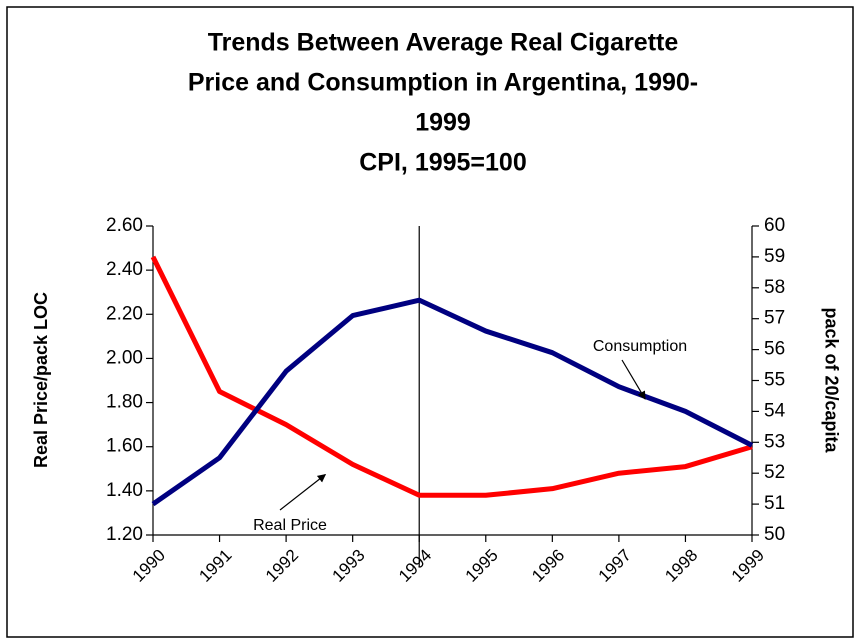 The width and height of the screenshot is (860, 644). What do you see at coordinates (774, 225) in the screenshot?
I see `y2-tick-label: 60` at bounding box center [774, 225].